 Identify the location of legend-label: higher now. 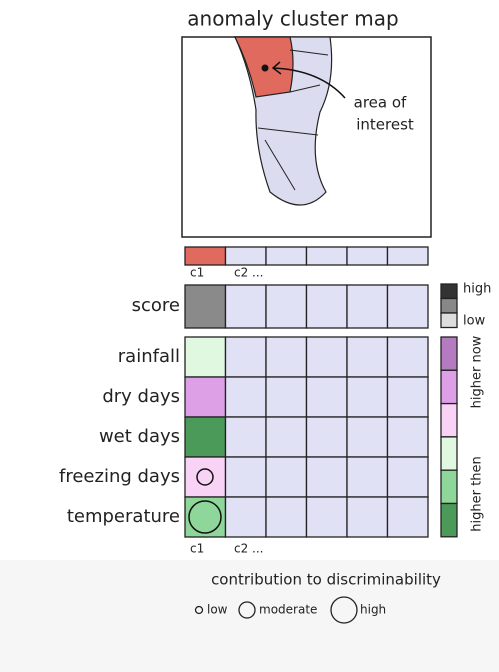
(477, 371).